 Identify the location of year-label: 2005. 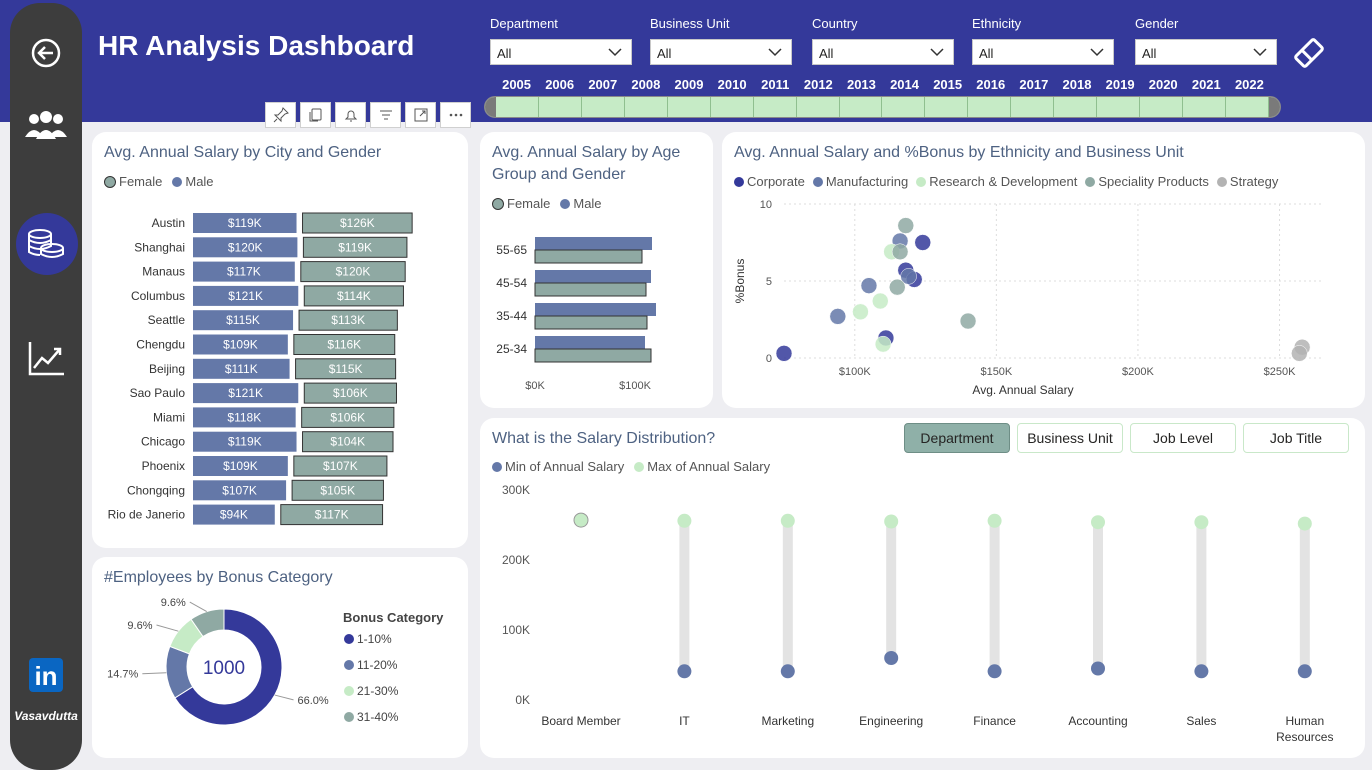
(517, 84).